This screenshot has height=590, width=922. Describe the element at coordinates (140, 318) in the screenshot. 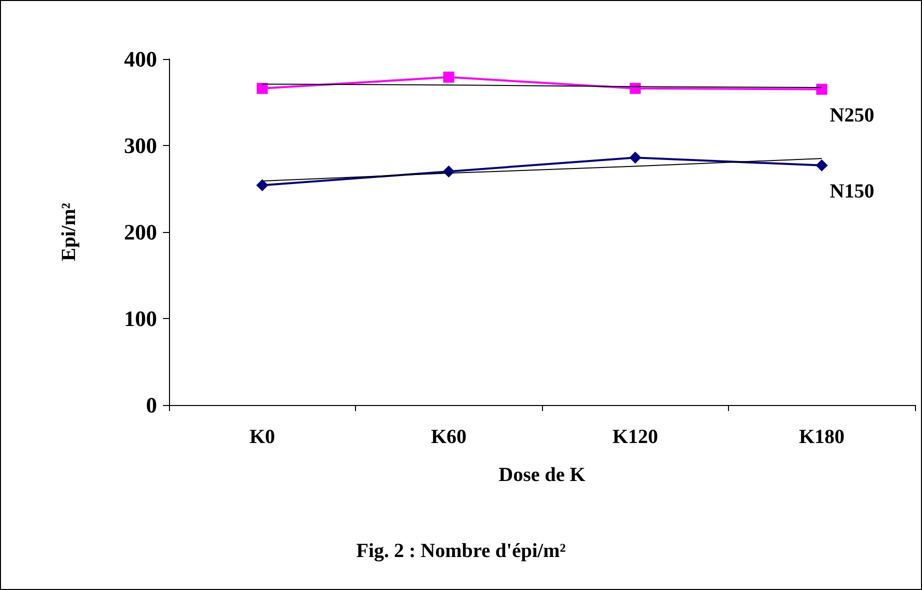

I see `y-tick-label: 100` at that location.